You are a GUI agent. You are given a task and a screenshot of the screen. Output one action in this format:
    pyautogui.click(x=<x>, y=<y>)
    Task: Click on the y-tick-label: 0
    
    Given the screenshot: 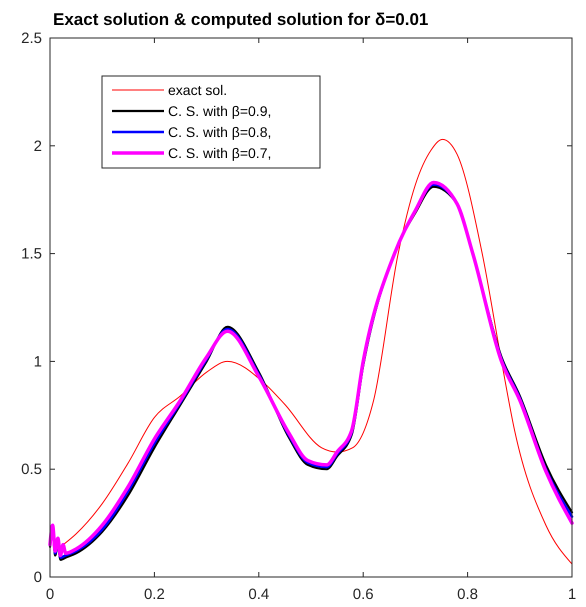 What is the action you would take?
    pyautogui.click(x=38, y=577)
    